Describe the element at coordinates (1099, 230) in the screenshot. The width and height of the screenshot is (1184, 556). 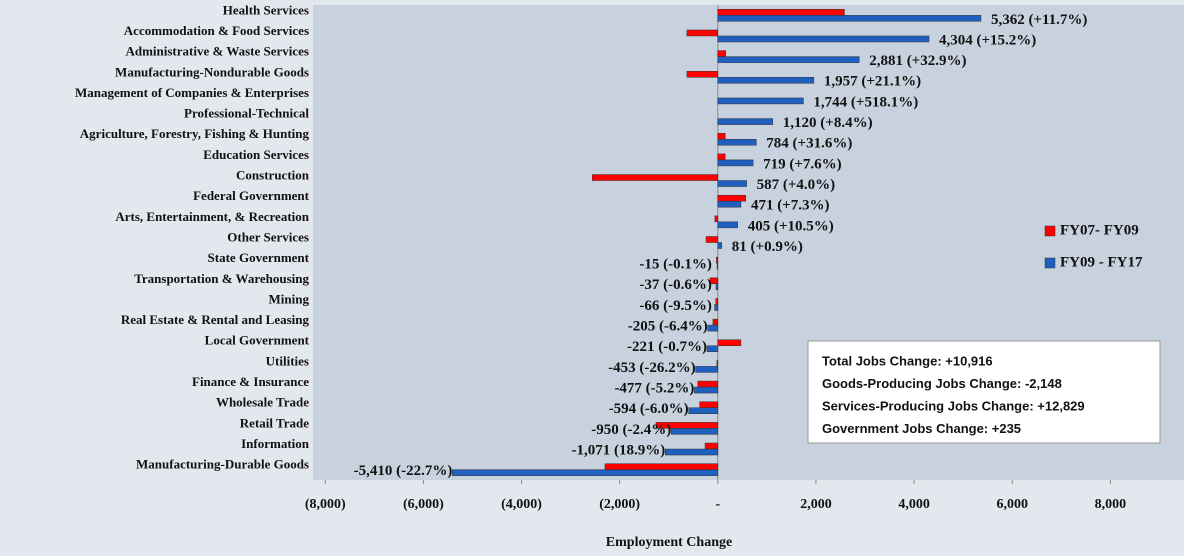
I see `legend-label: FY07- FY09` at that location.